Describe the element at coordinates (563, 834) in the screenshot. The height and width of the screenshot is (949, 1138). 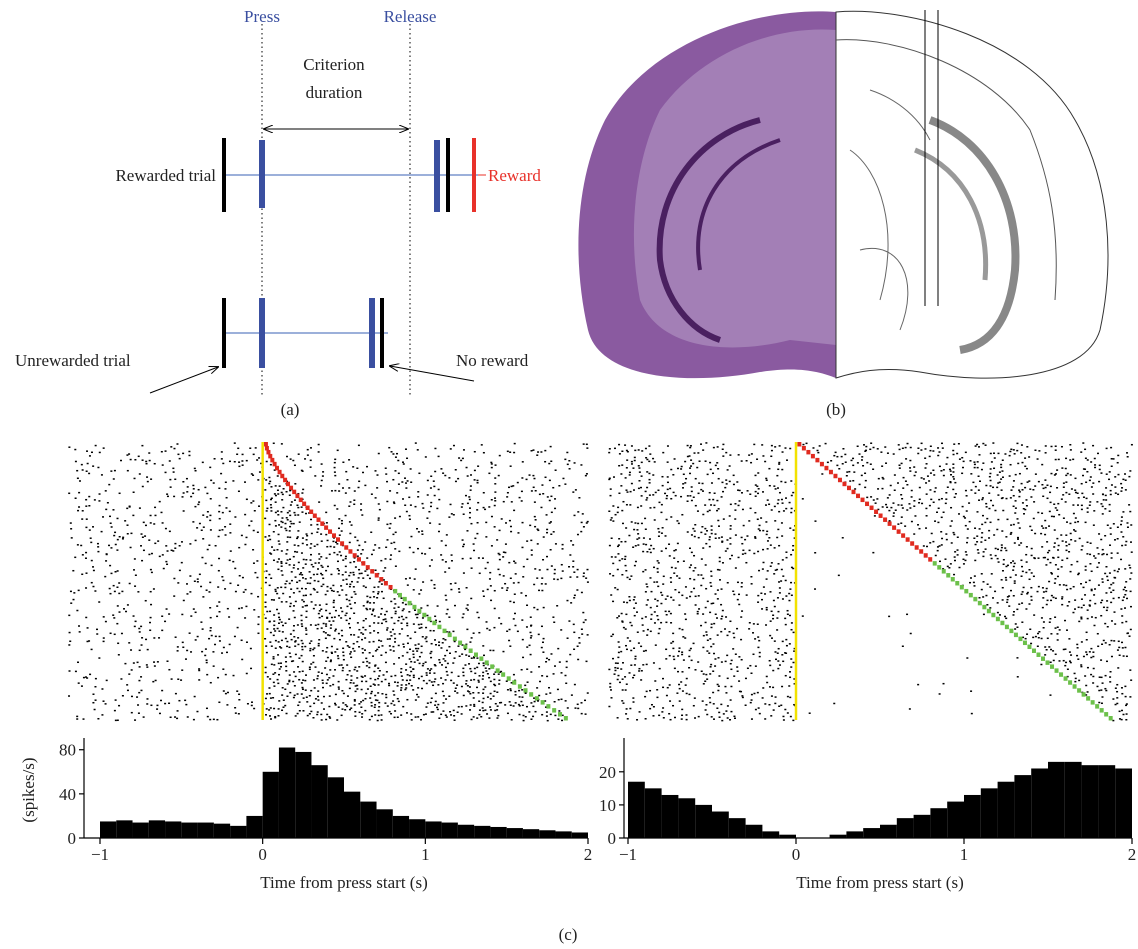
I see `histogram-bar` at that location.